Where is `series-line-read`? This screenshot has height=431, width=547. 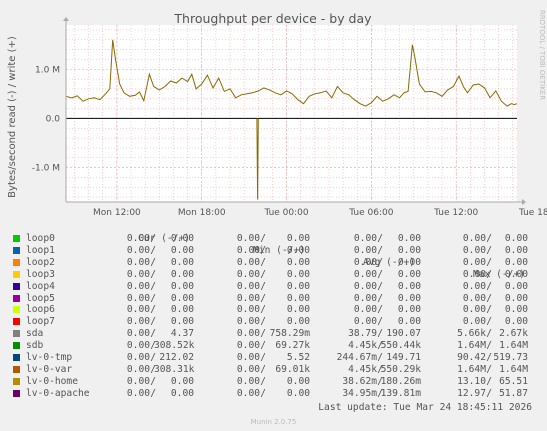
series-line-read is located at coordinates (257, 159).